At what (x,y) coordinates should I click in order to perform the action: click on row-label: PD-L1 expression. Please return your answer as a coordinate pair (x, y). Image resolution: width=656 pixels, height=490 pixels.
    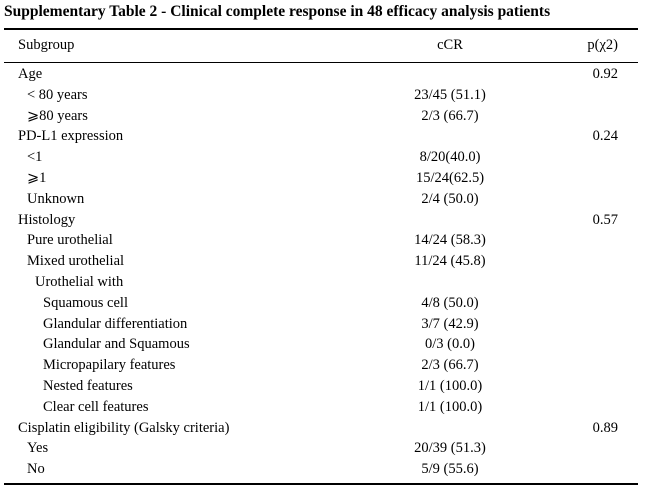
    Looking at the image, I should click on (71, 136).